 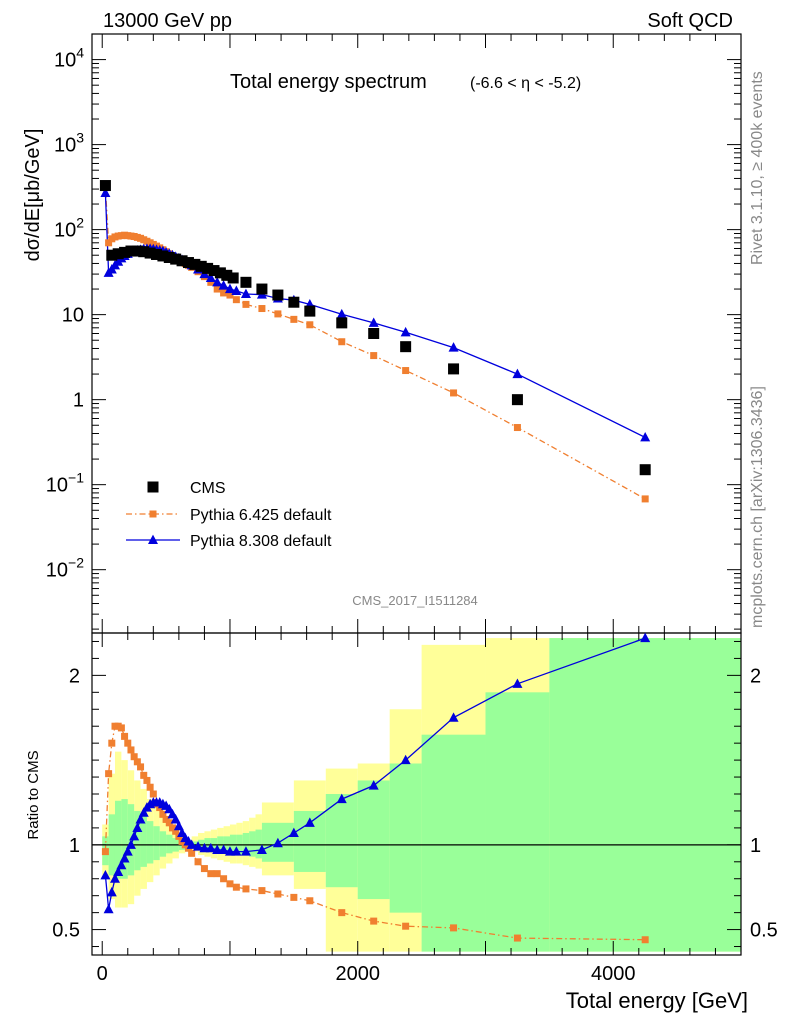 I want to click on y-axis-label-top: dσ/dE[μb/GeV], so click(x=33, y=195).